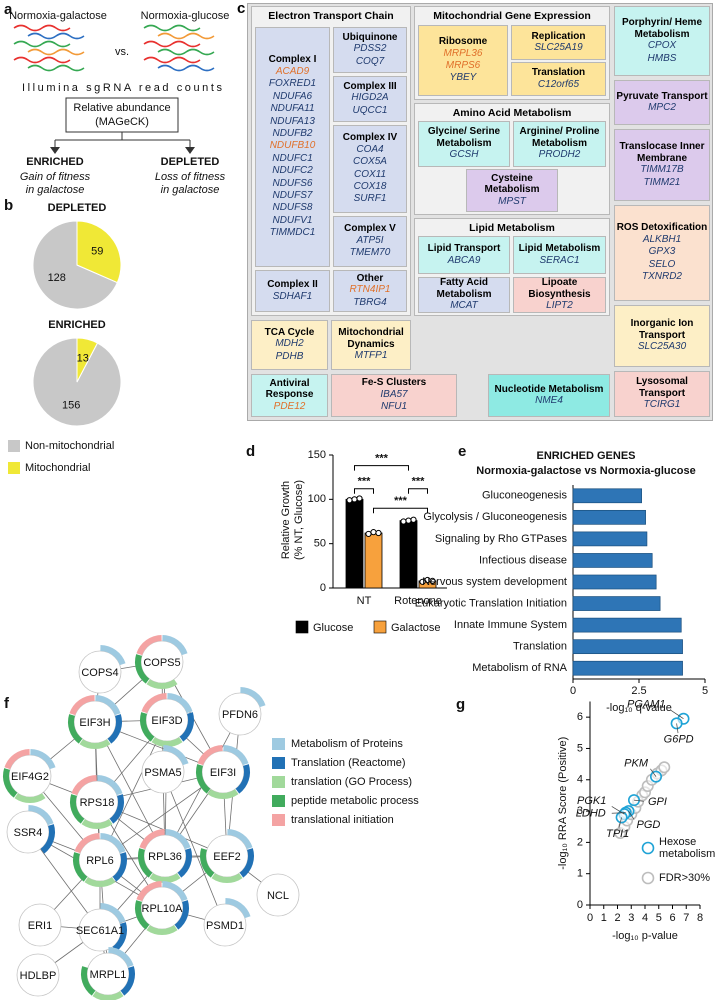 The width and height of the screenshot is (715, 1000). Describe the element at coordinates (463, 60) in the screenshot. I see `category-box: Ribosome MRPL36 MRPS6 YBEY` at that location.